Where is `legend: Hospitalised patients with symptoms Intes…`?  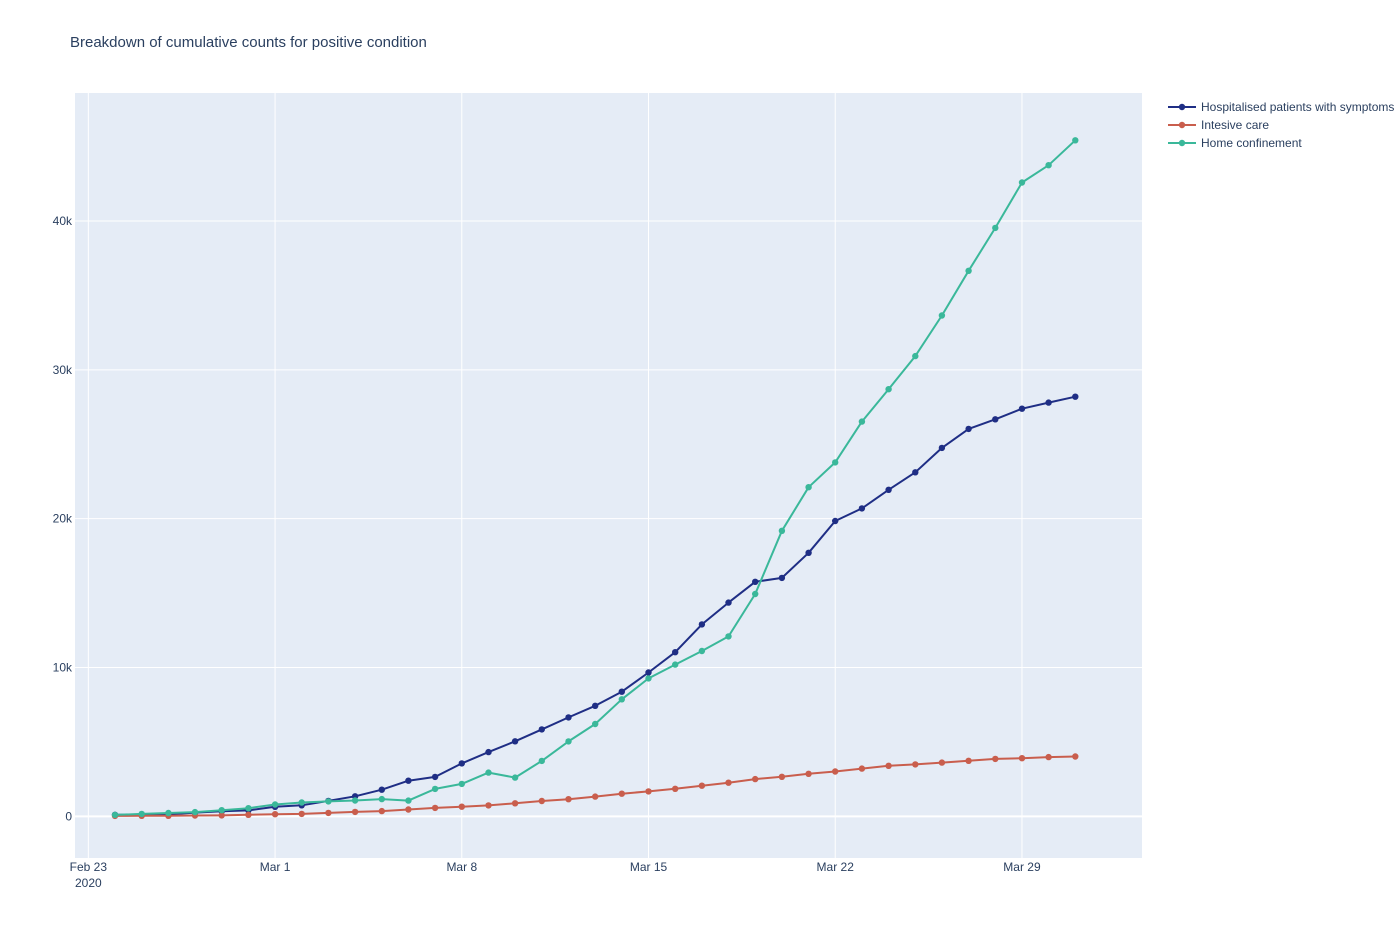
legend: Hospitalised patients with symptoms Intes… is located at coordinates (1281, 125).